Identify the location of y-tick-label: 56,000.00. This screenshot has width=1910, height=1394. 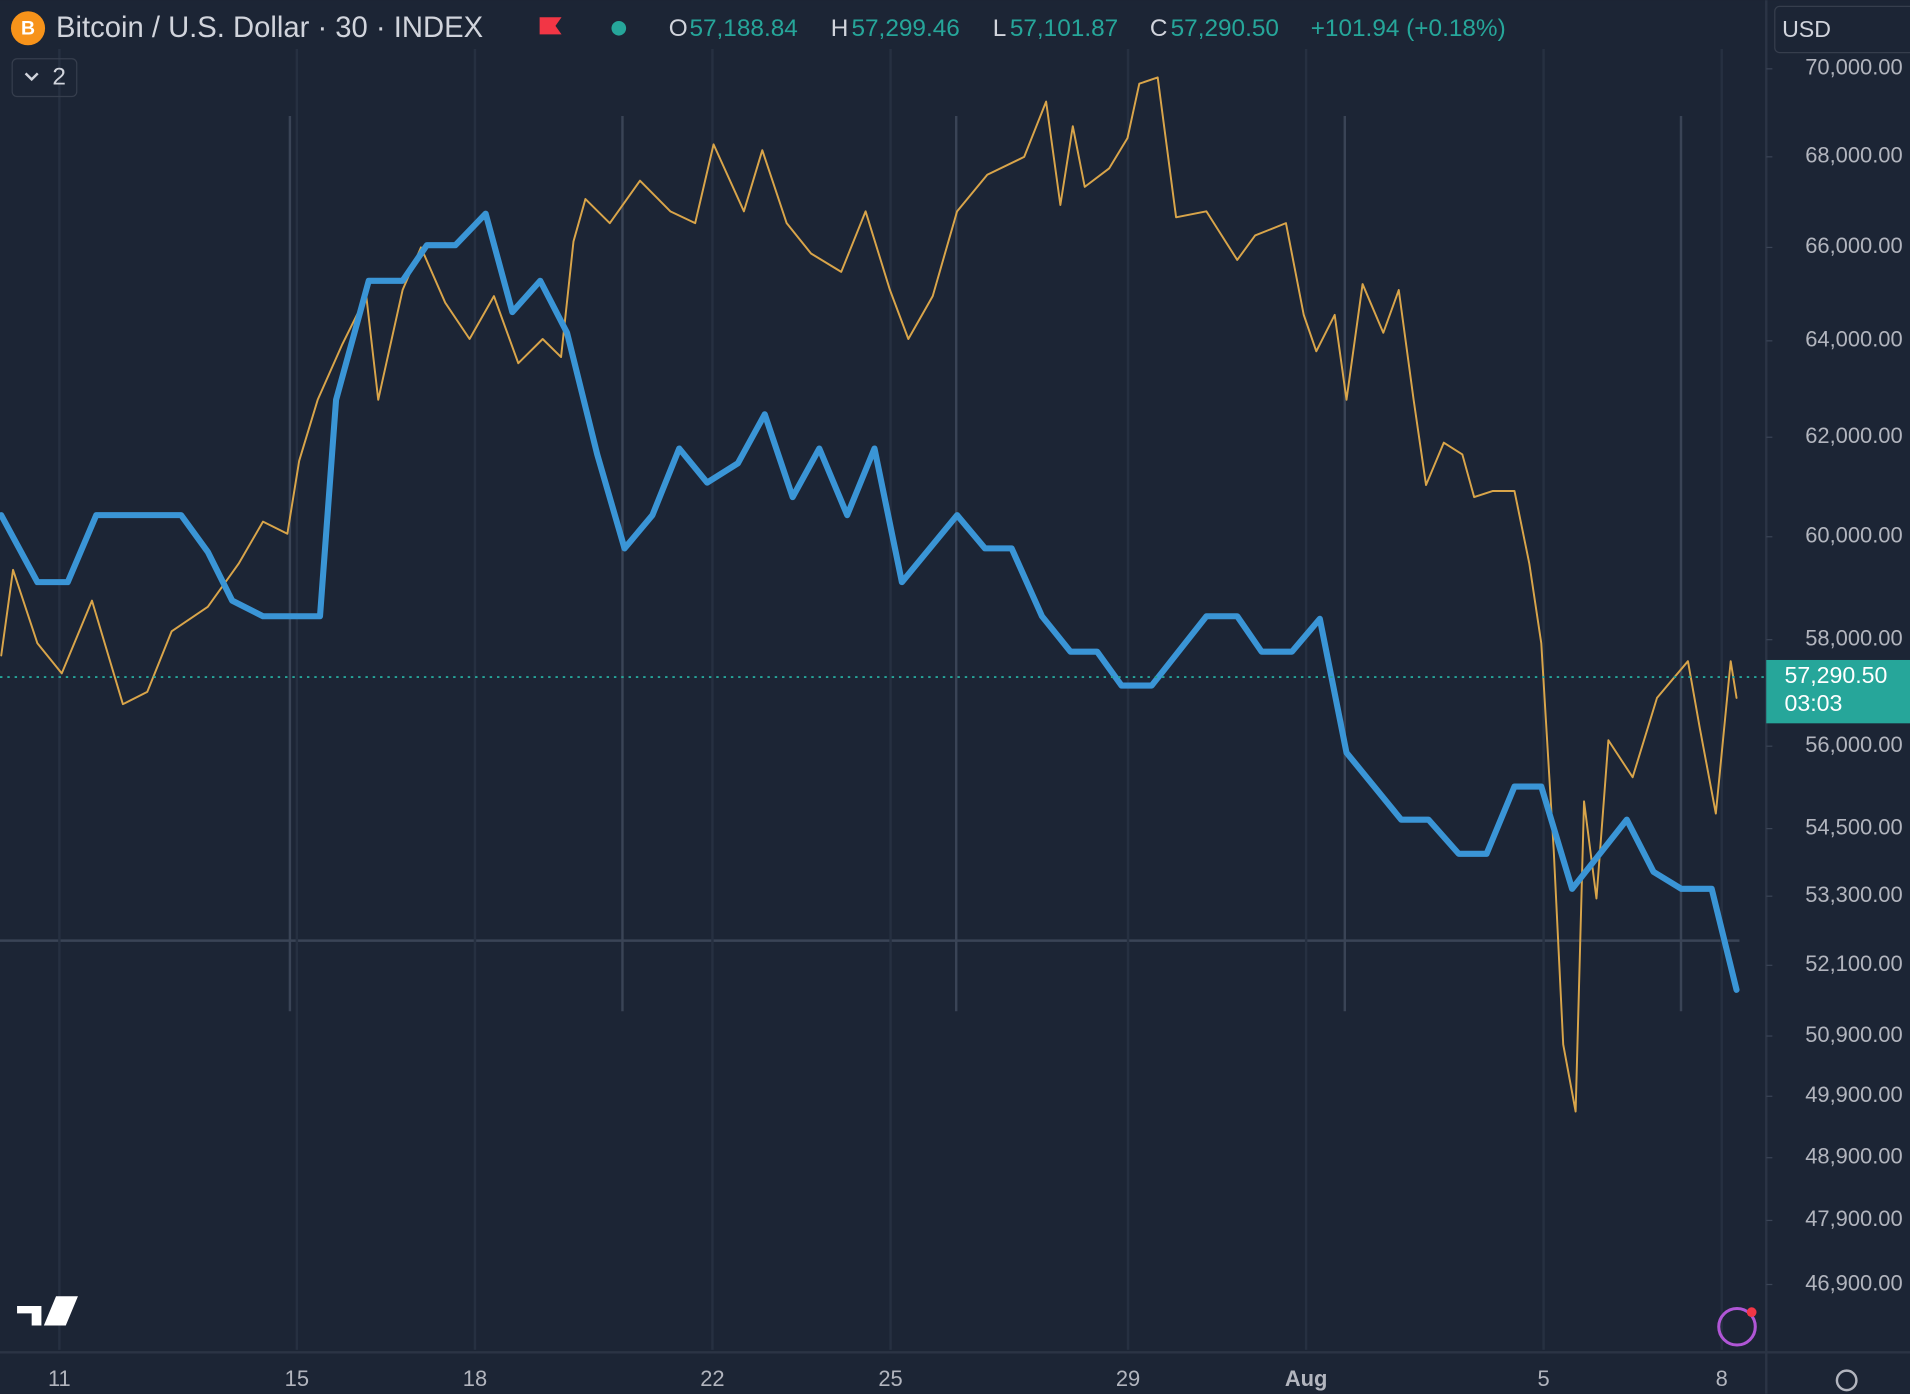
(1853, 744).